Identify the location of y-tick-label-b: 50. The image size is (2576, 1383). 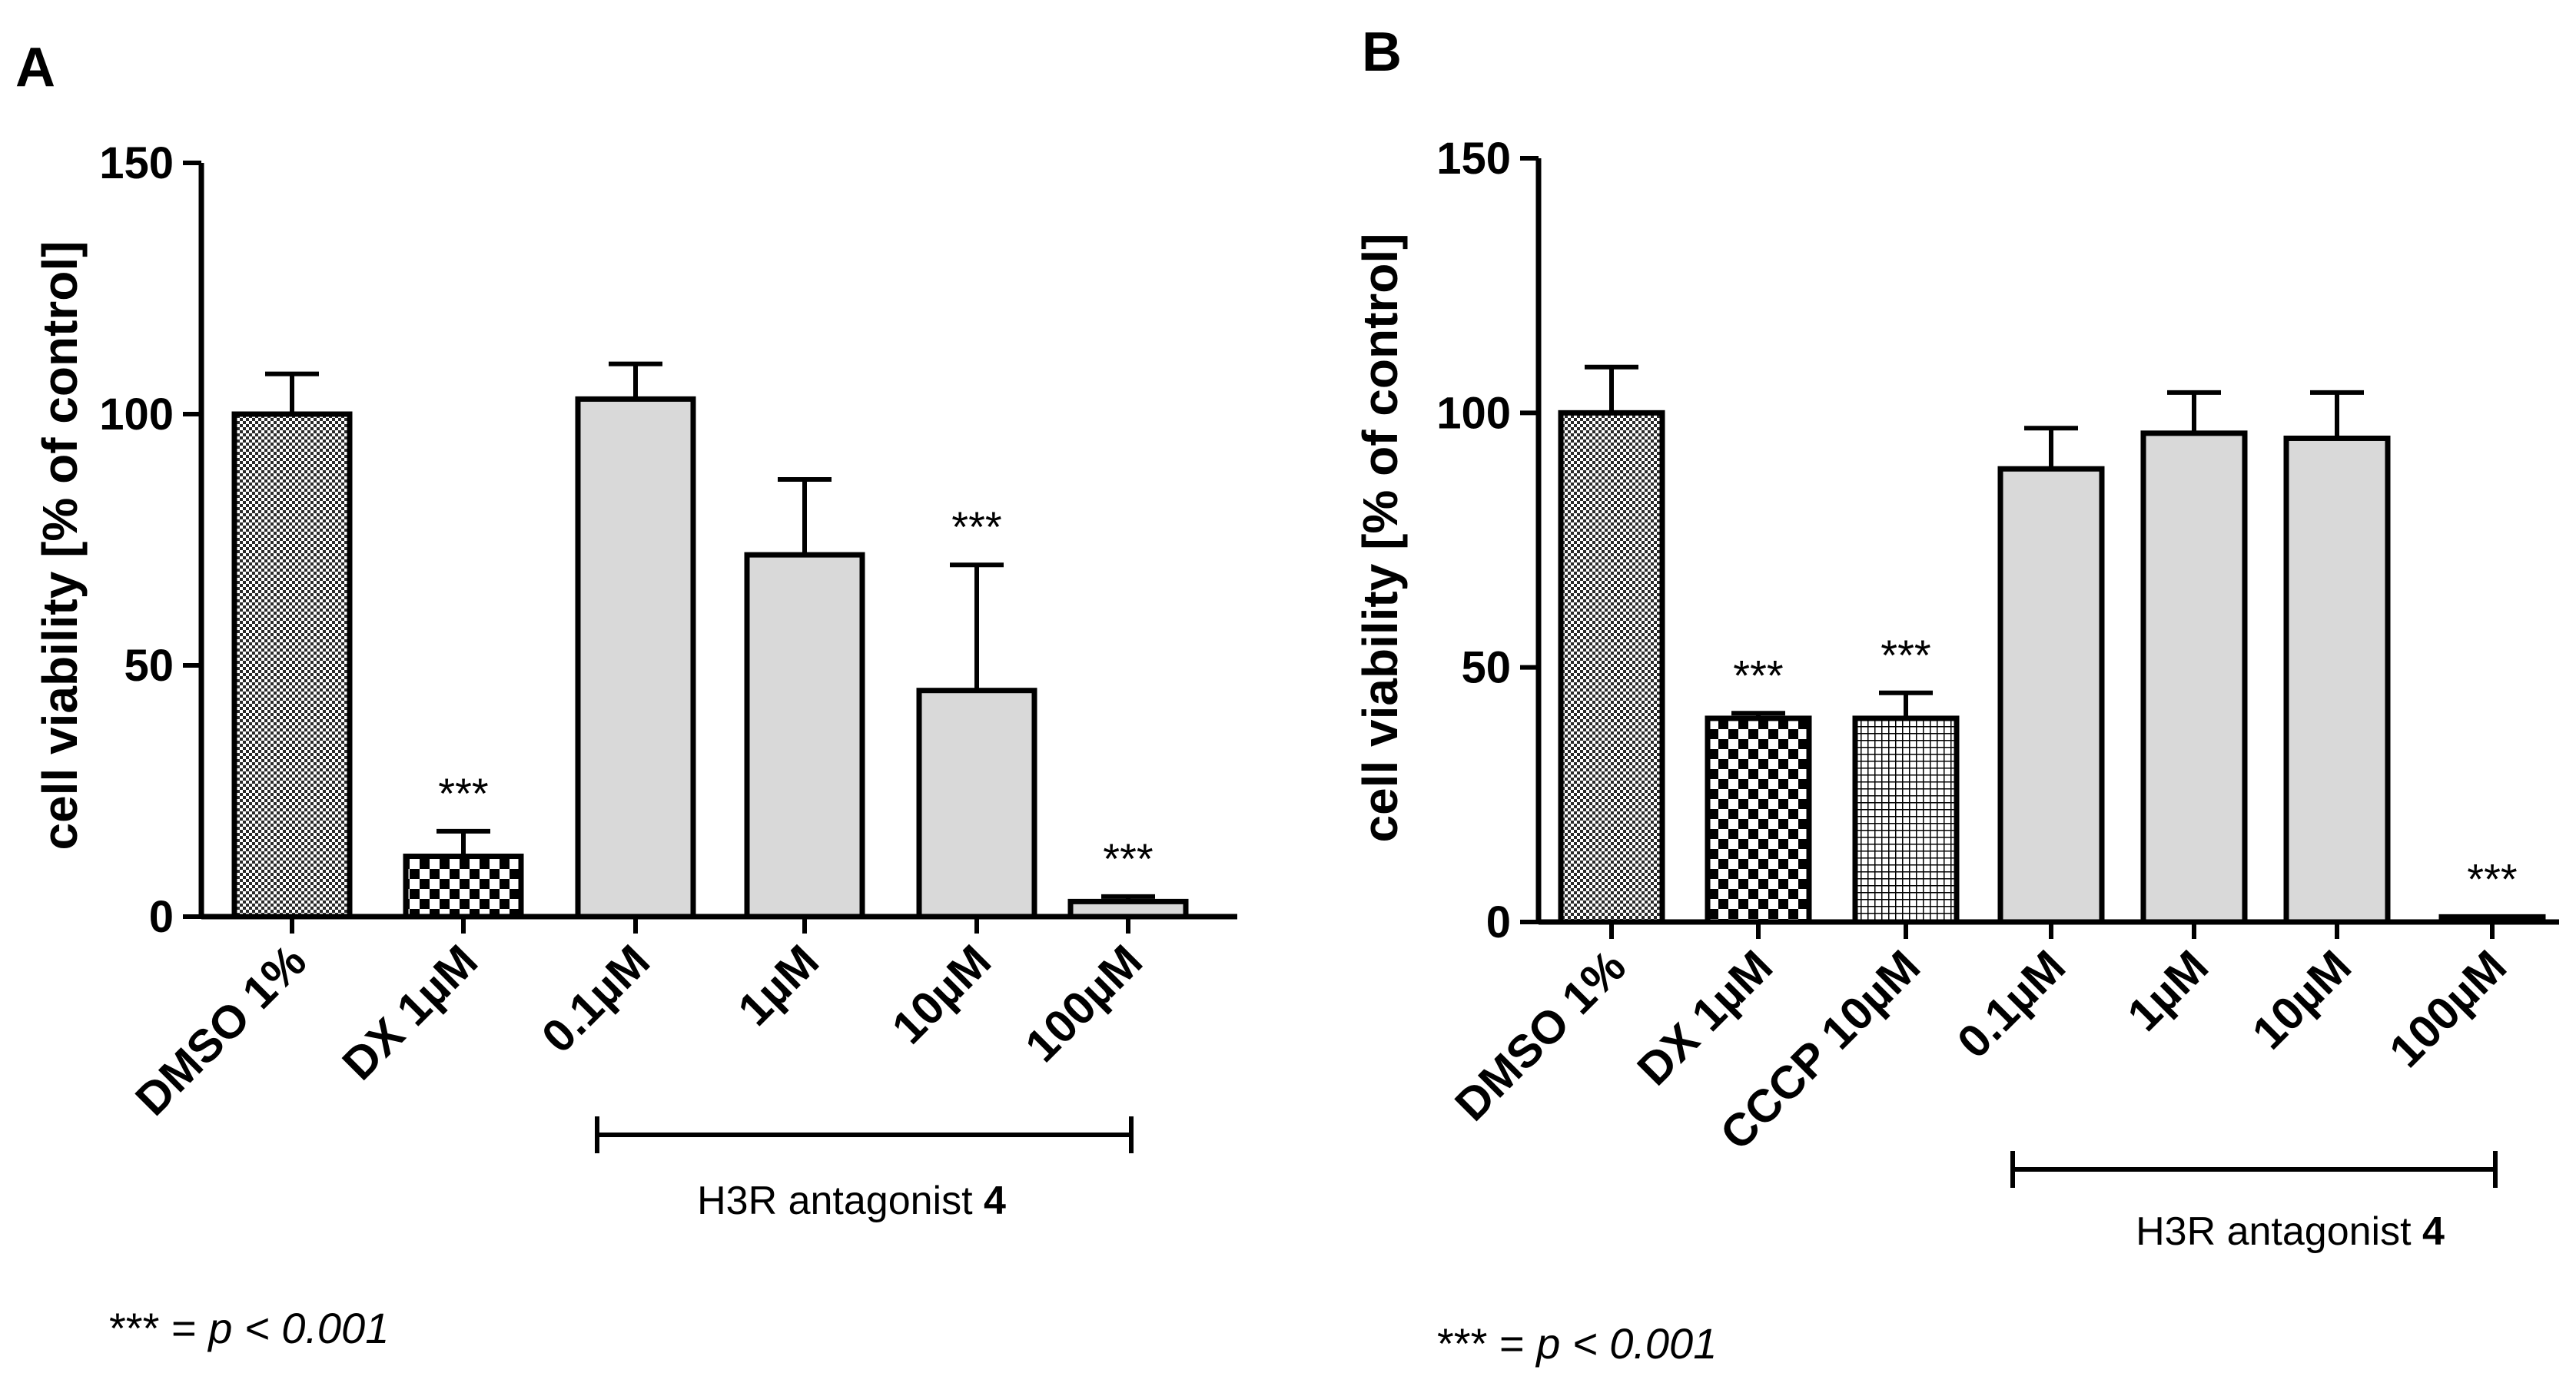
(1486, 668).